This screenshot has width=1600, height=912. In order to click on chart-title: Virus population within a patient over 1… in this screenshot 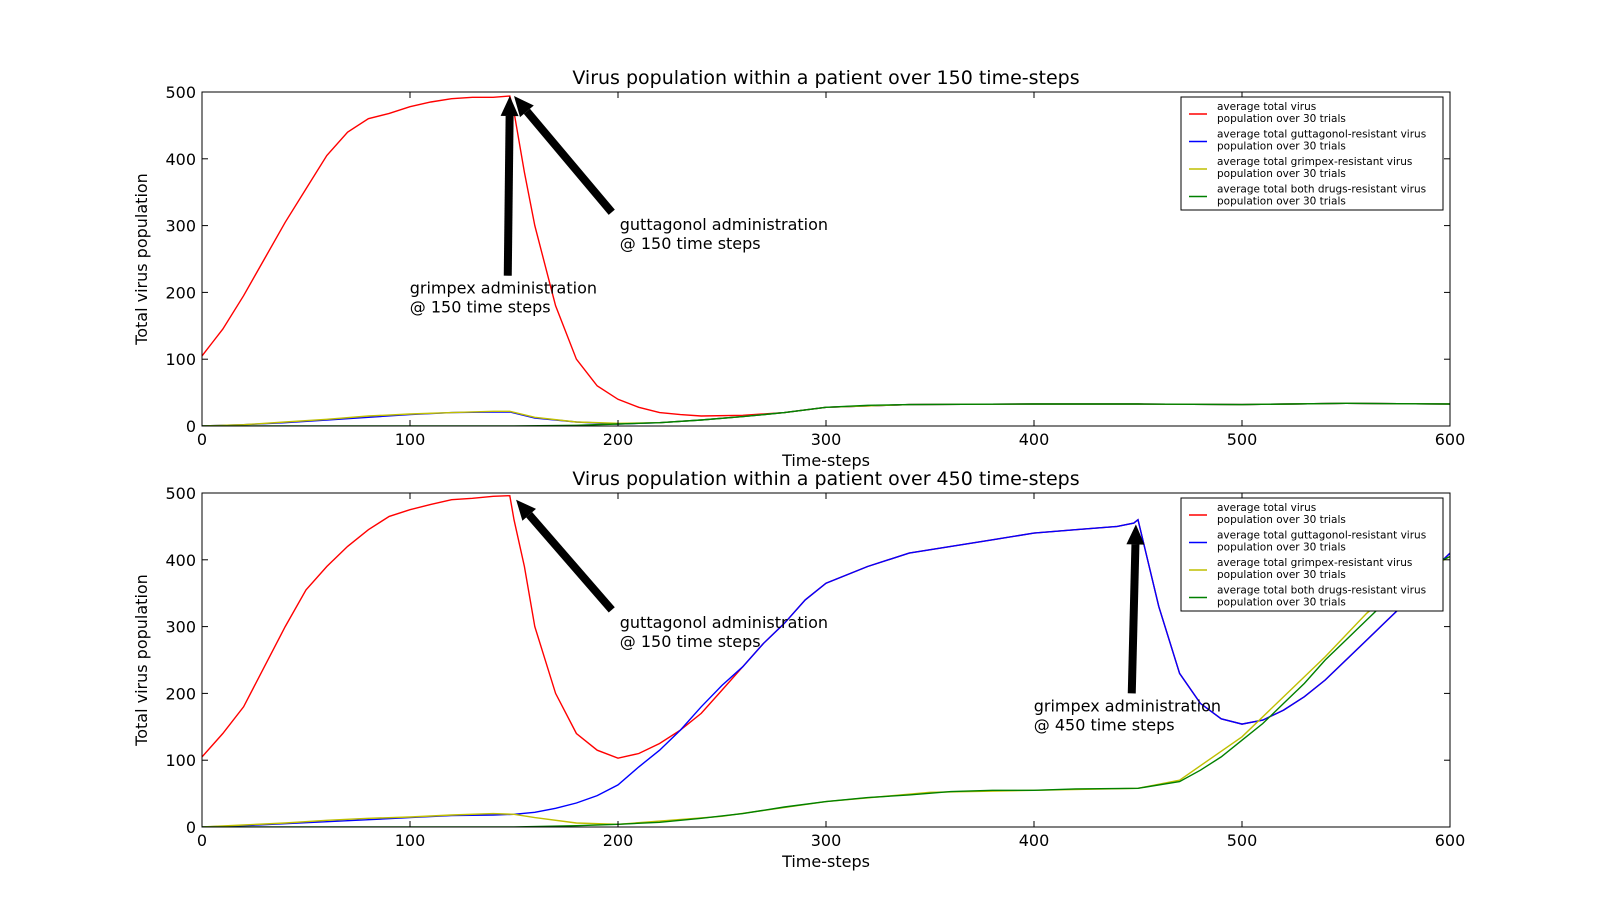, I will do `click(825, 78)`.